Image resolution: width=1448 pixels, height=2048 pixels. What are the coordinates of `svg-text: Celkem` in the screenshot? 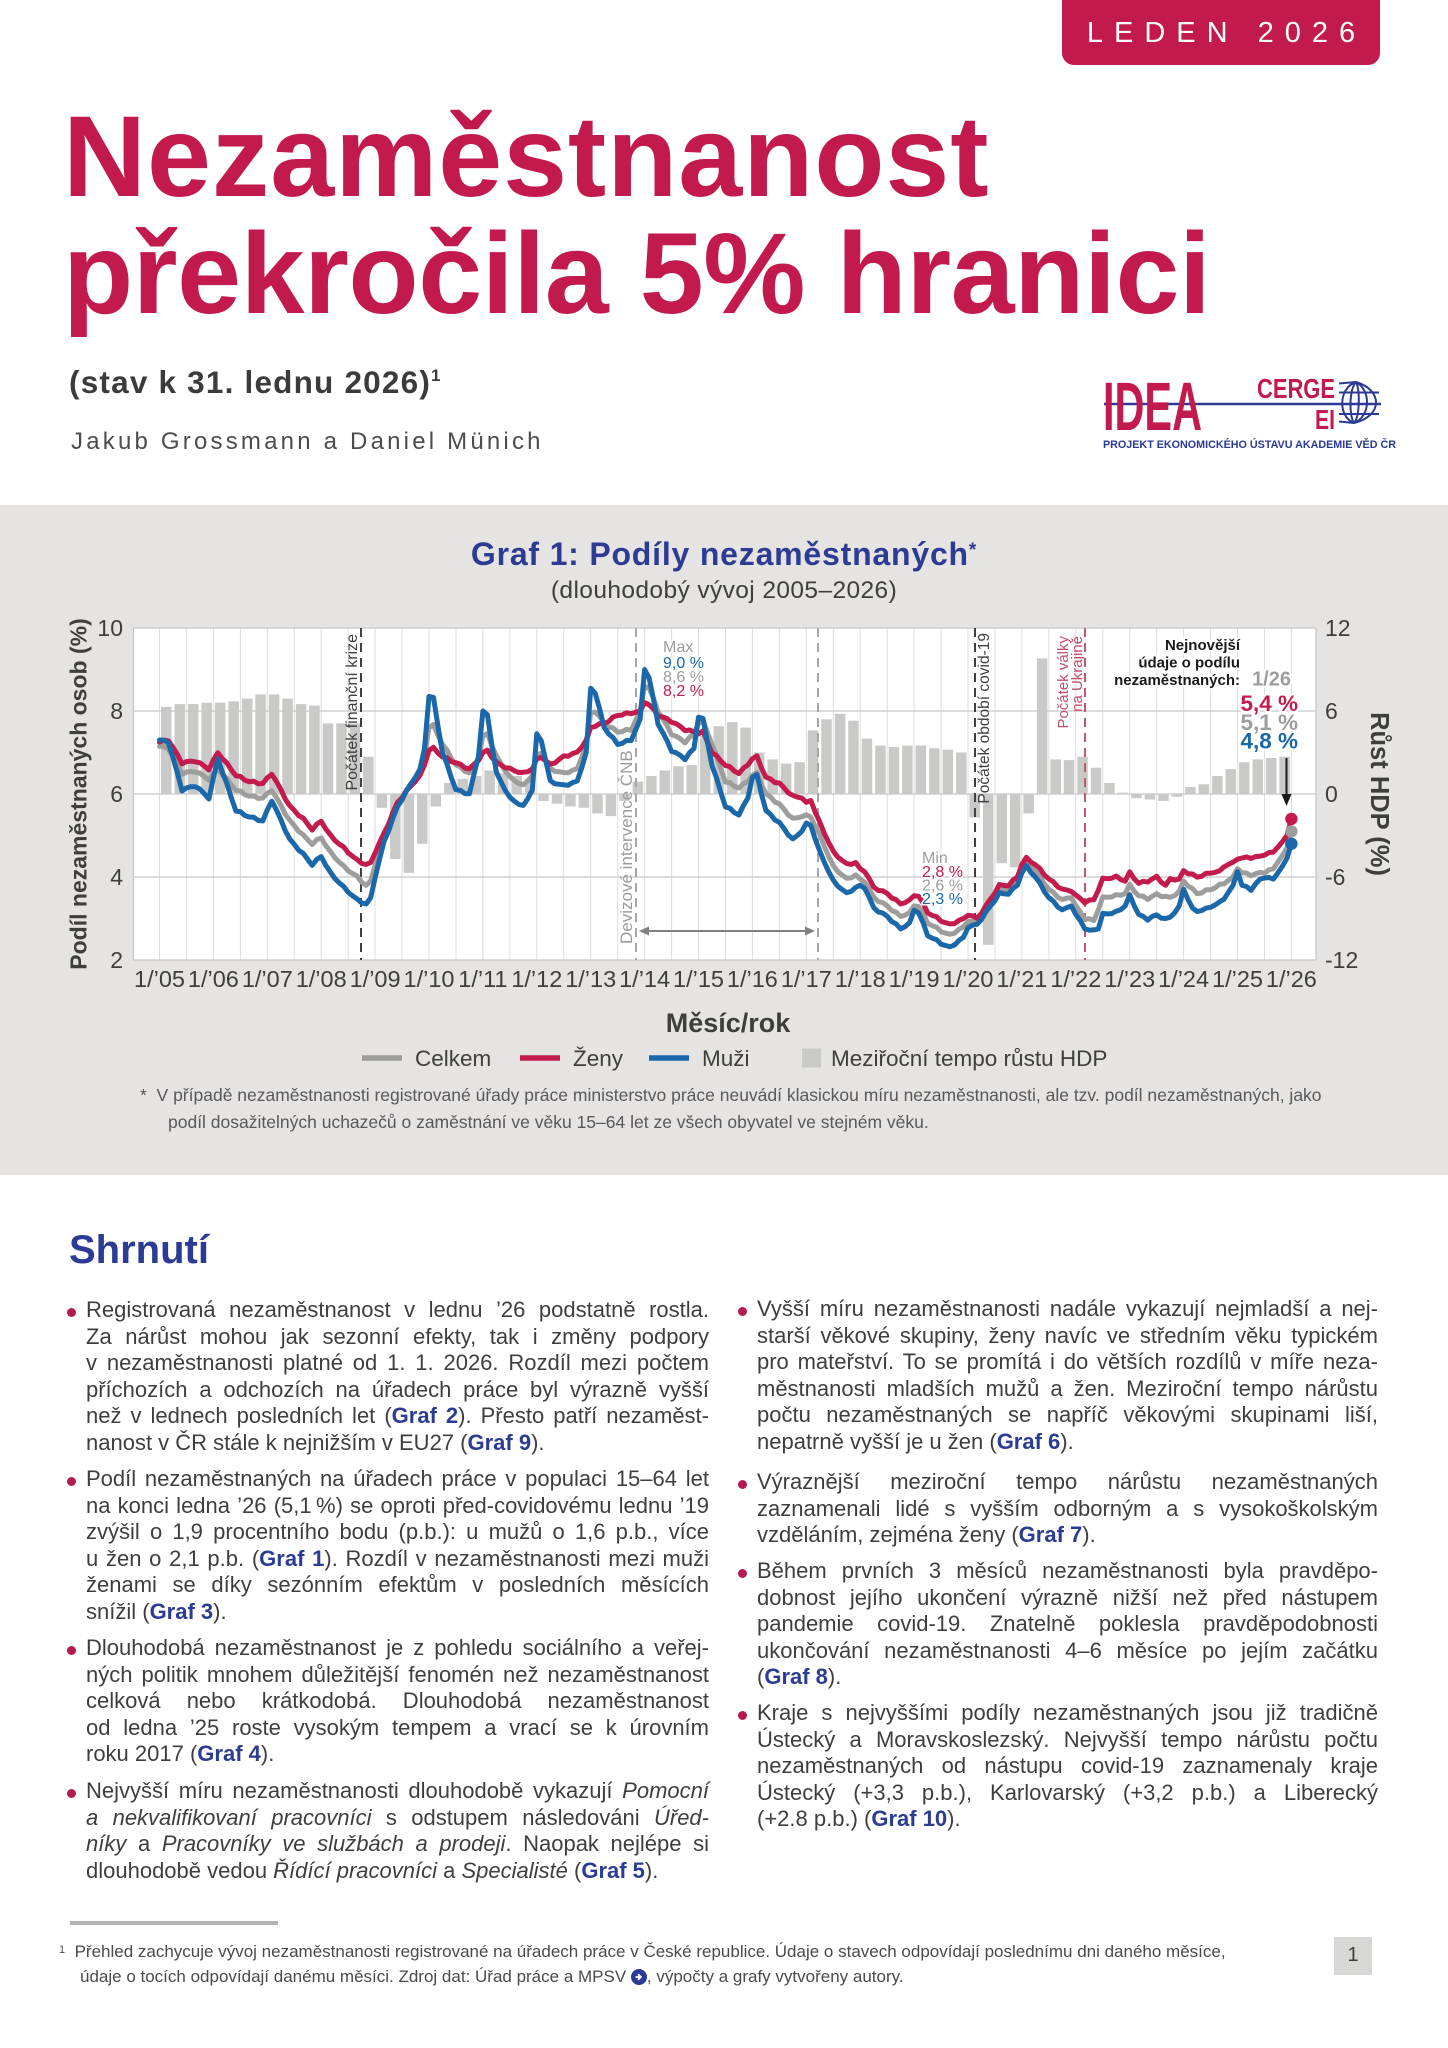 It's located at (453, 1058).